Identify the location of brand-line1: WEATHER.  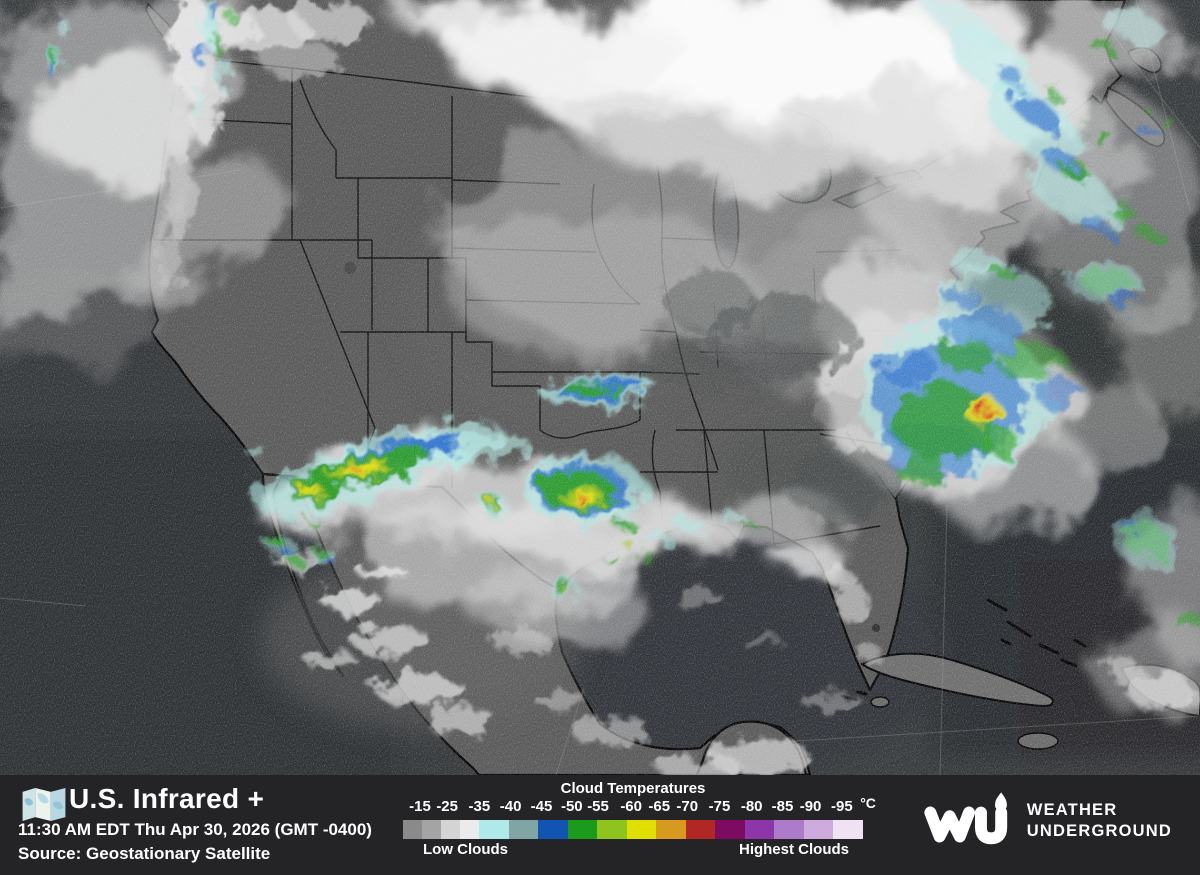
(1072, 810).